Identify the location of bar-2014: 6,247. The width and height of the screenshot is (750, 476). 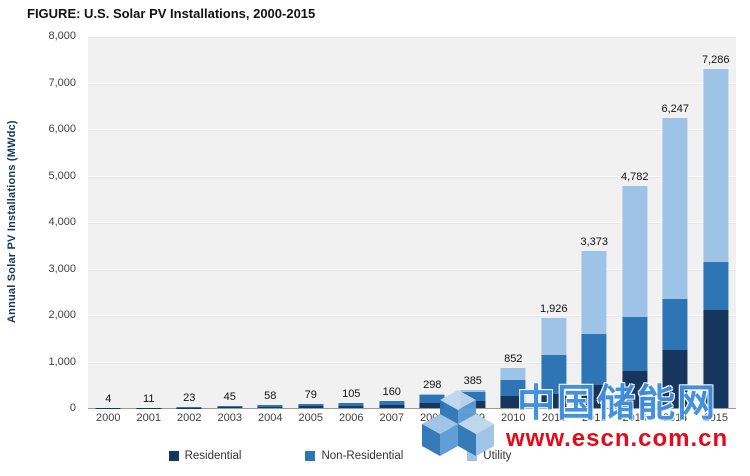
(675, 222).